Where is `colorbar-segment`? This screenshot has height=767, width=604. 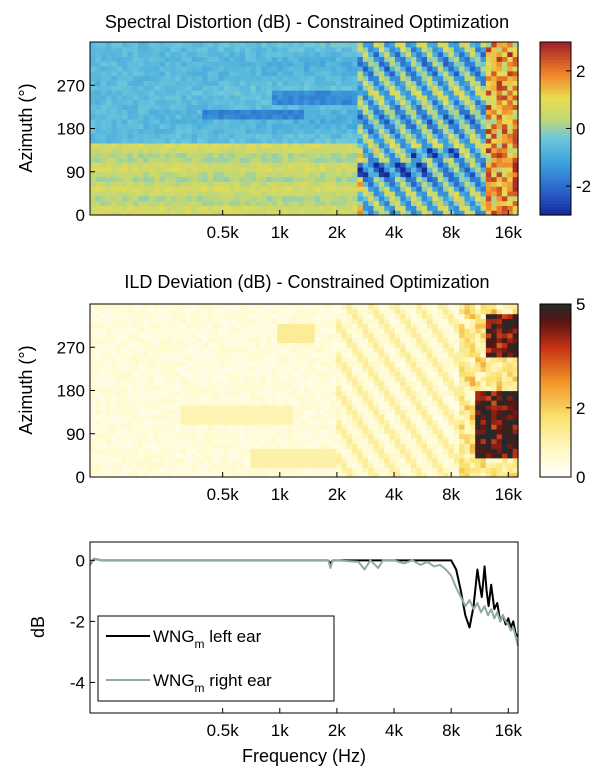 colorbar-segment is located at coordinates (555, 55).